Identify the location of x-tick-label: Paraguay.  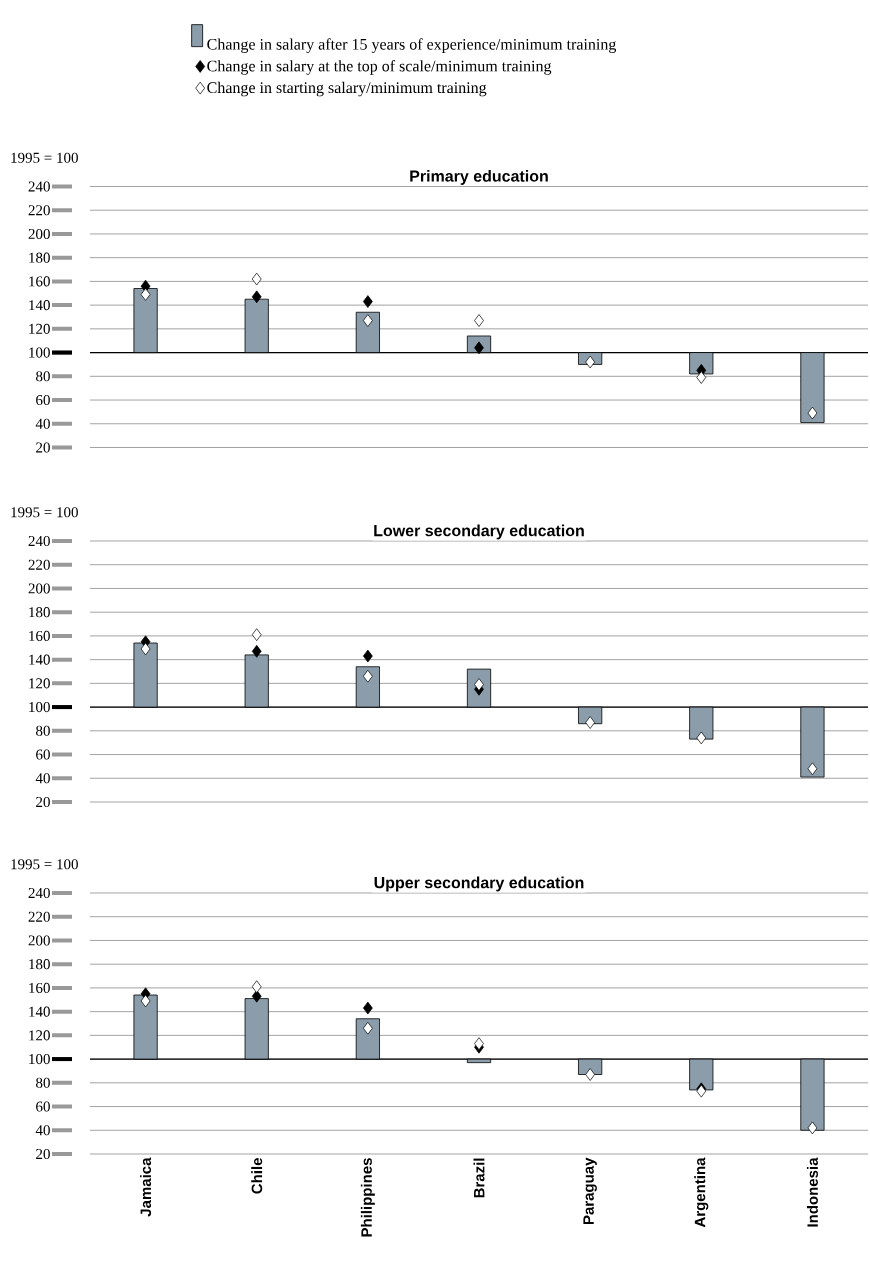
(590, 1191).